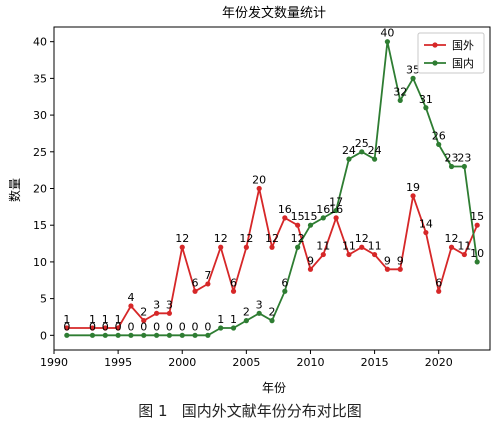  Describe the element at coordinates (387, 33) in the screenshot. I see `data-label: 40` at that location.